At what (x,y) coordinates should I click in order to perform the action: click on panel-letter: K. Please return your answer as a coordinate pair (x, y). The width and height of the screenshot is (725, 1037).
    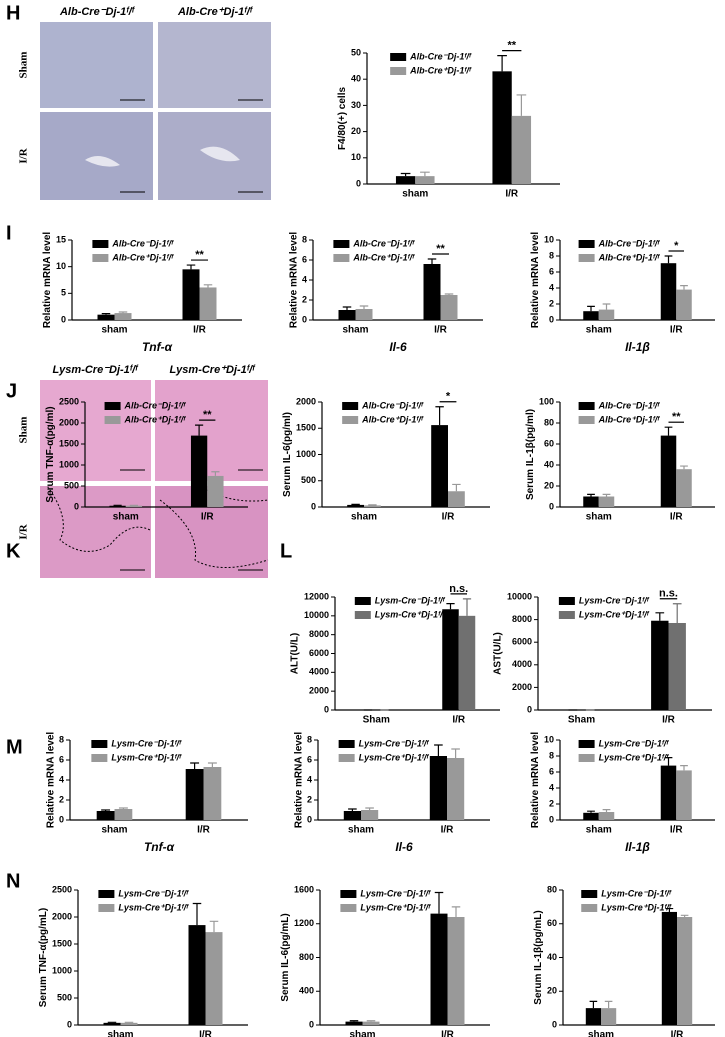
    Looking at the image, I should click on (13, 551).